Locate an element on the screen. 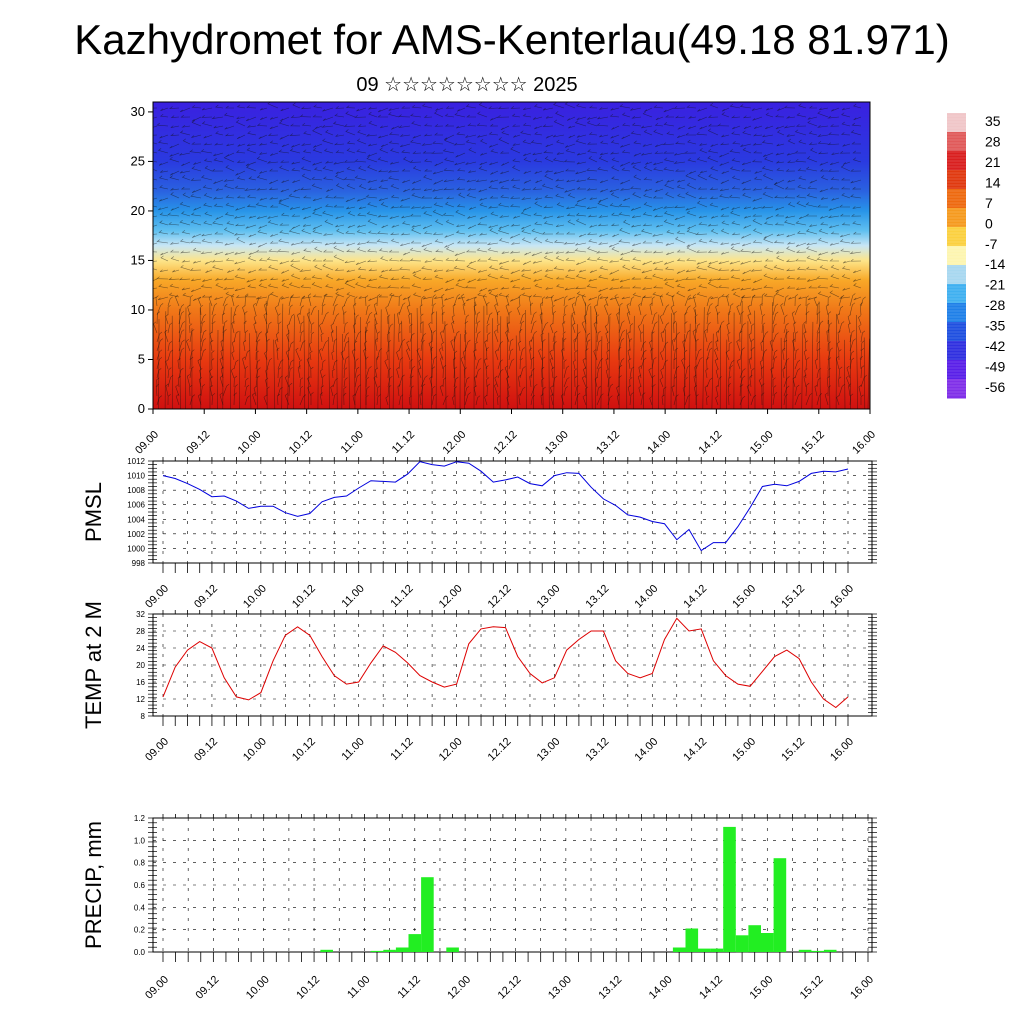 Image resolution: width=1024 pixels, height=1024 pixels. colorbar-label: 35 is located at coordinates (993, 121).